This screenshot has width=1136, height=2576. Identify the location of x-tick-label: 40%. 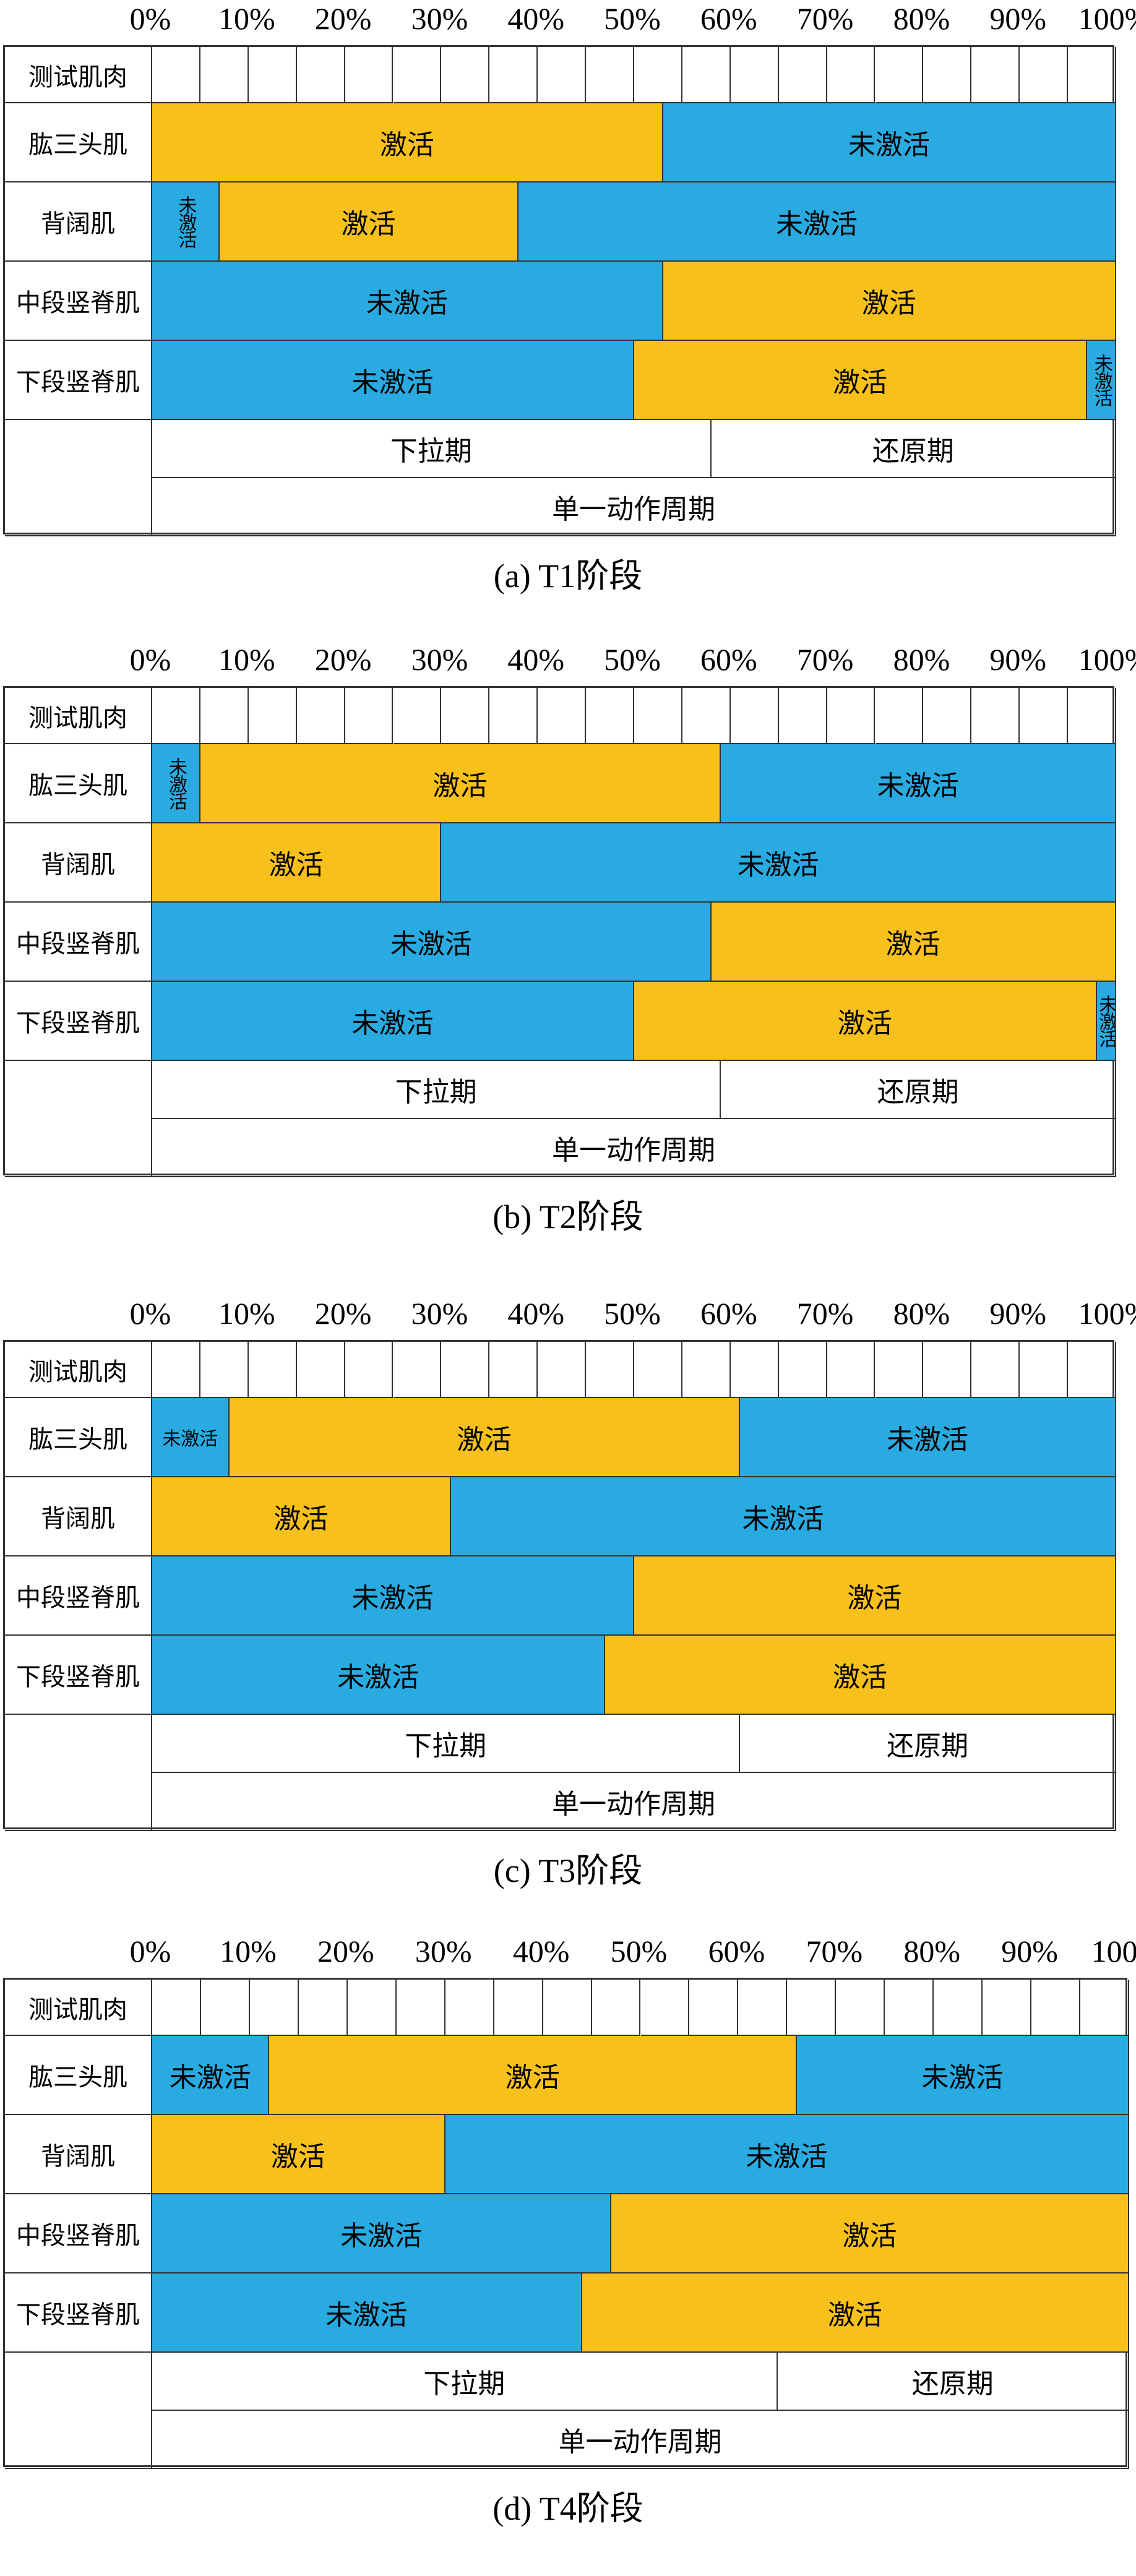
(536, 1313).